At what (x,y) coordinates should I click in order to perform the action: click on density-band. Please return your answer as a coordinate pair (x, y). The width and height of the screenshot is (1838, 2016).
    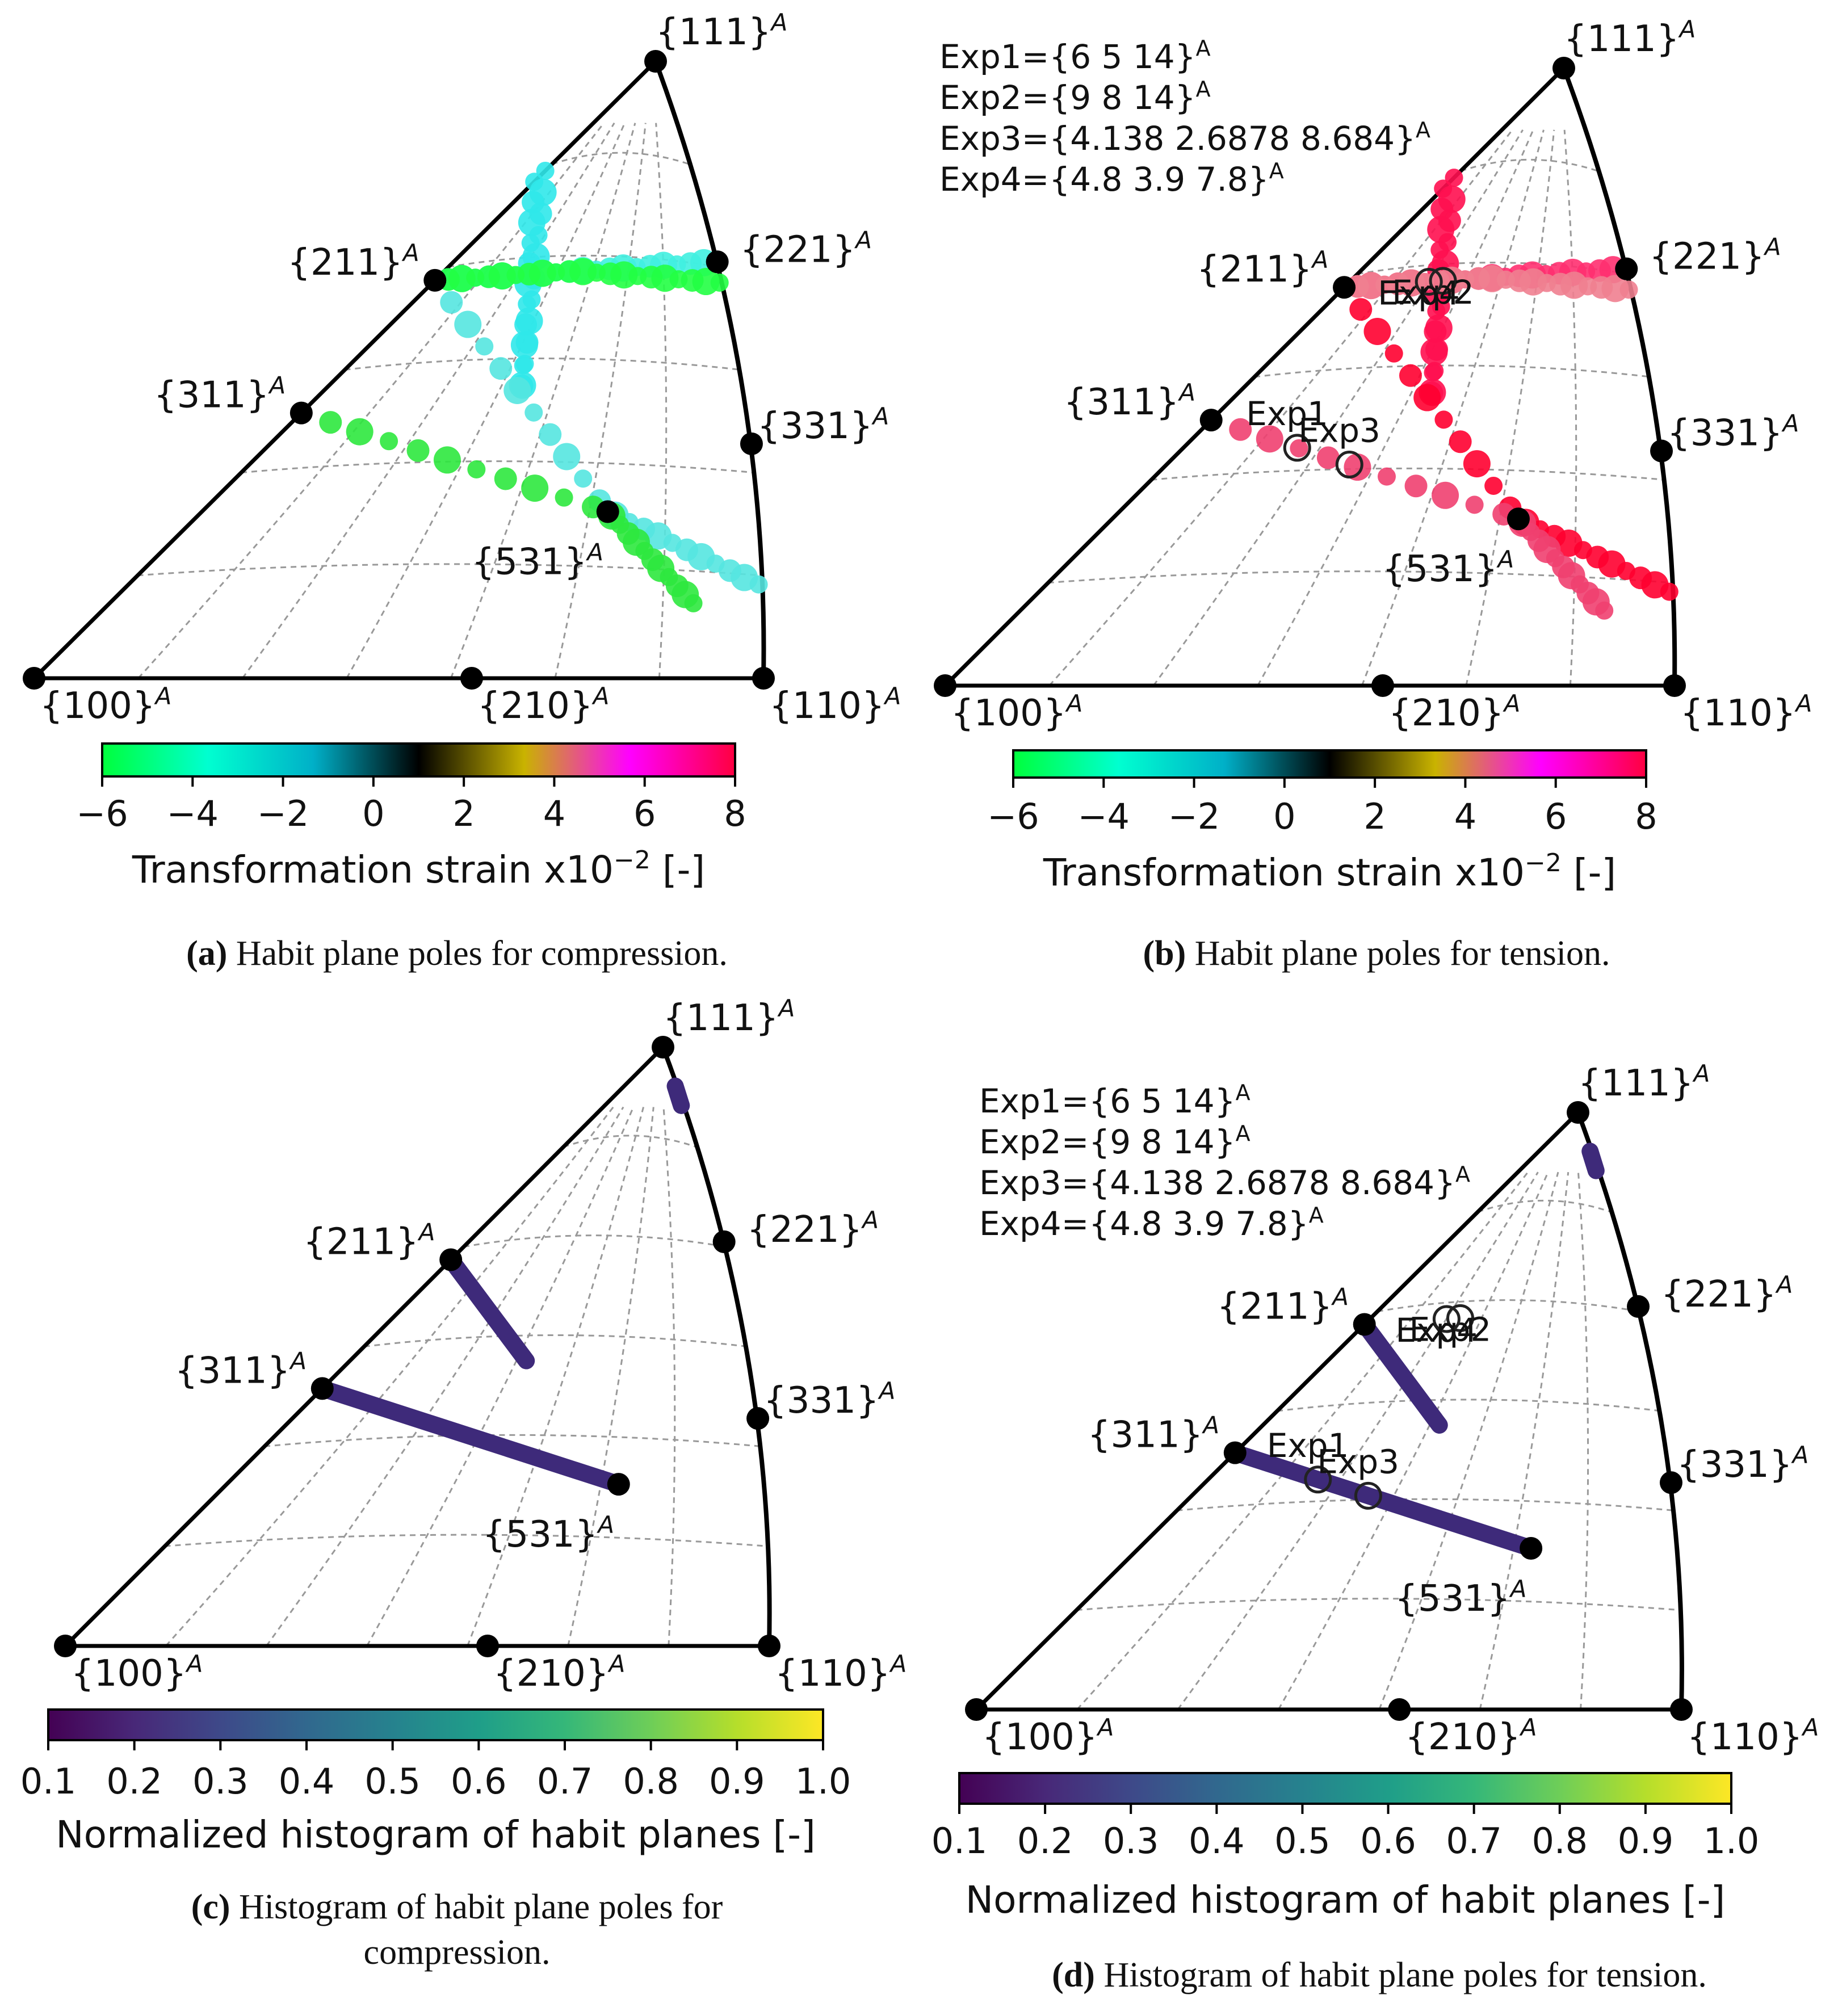
    Looking at the image, I should click on (1402, 1375).